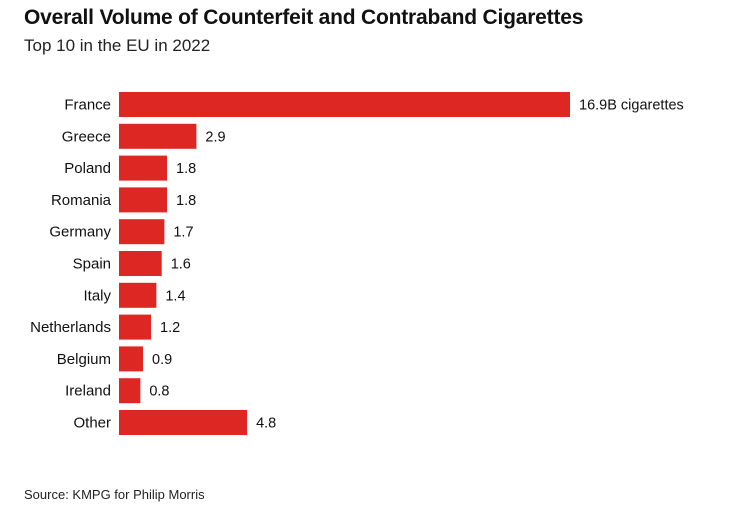  I want to click on category-label: Greece, so click(86, 136).